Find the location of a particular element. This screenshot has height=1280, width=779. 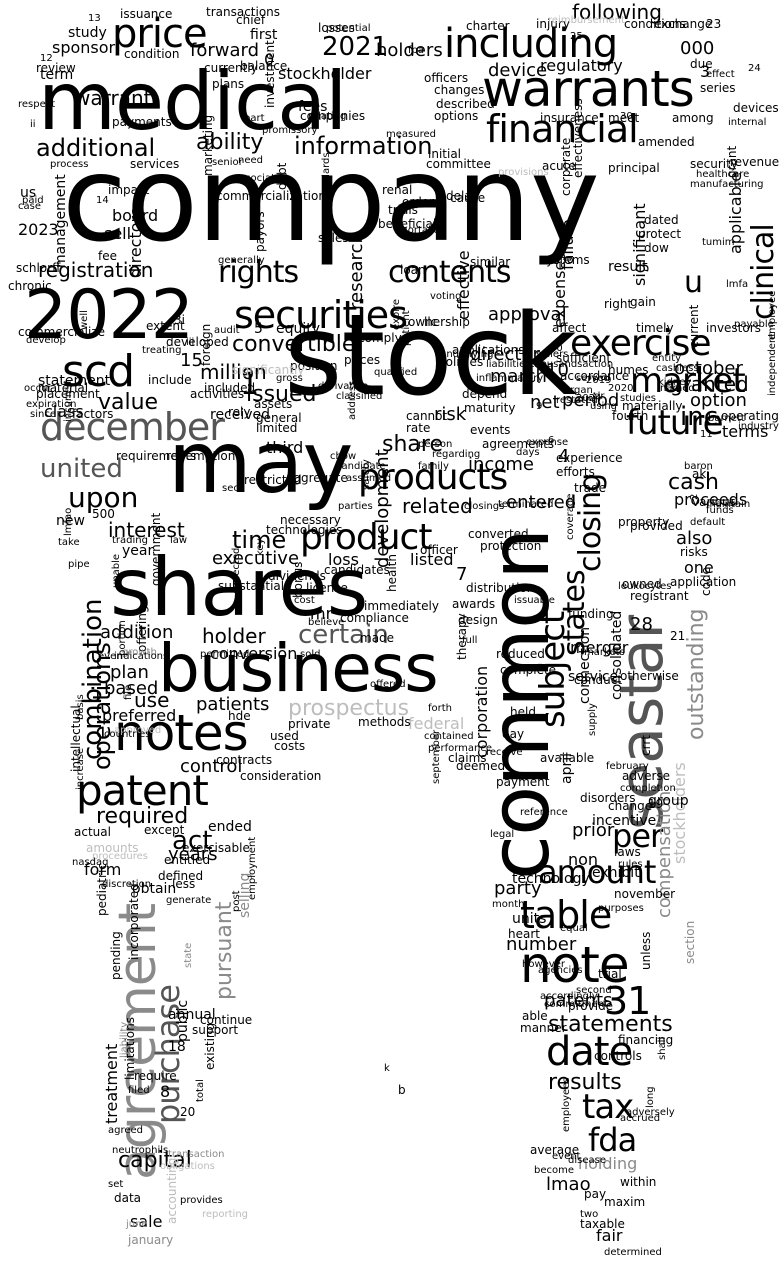

cloud-word: current is located at coordinates (694, 326).